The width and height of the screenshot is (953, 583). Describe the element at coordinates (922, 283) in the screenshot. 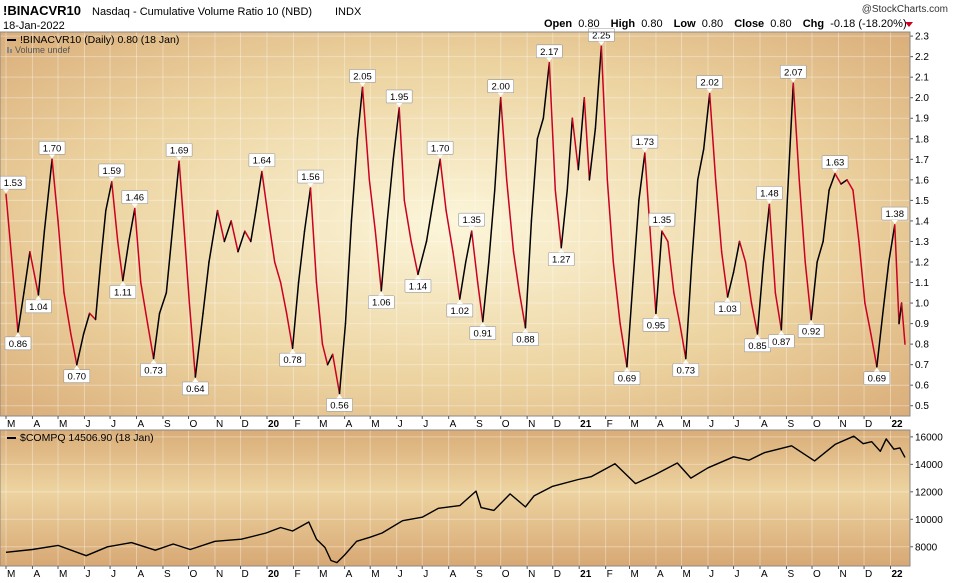

I see `y-tick-label: 1.1` at that location.